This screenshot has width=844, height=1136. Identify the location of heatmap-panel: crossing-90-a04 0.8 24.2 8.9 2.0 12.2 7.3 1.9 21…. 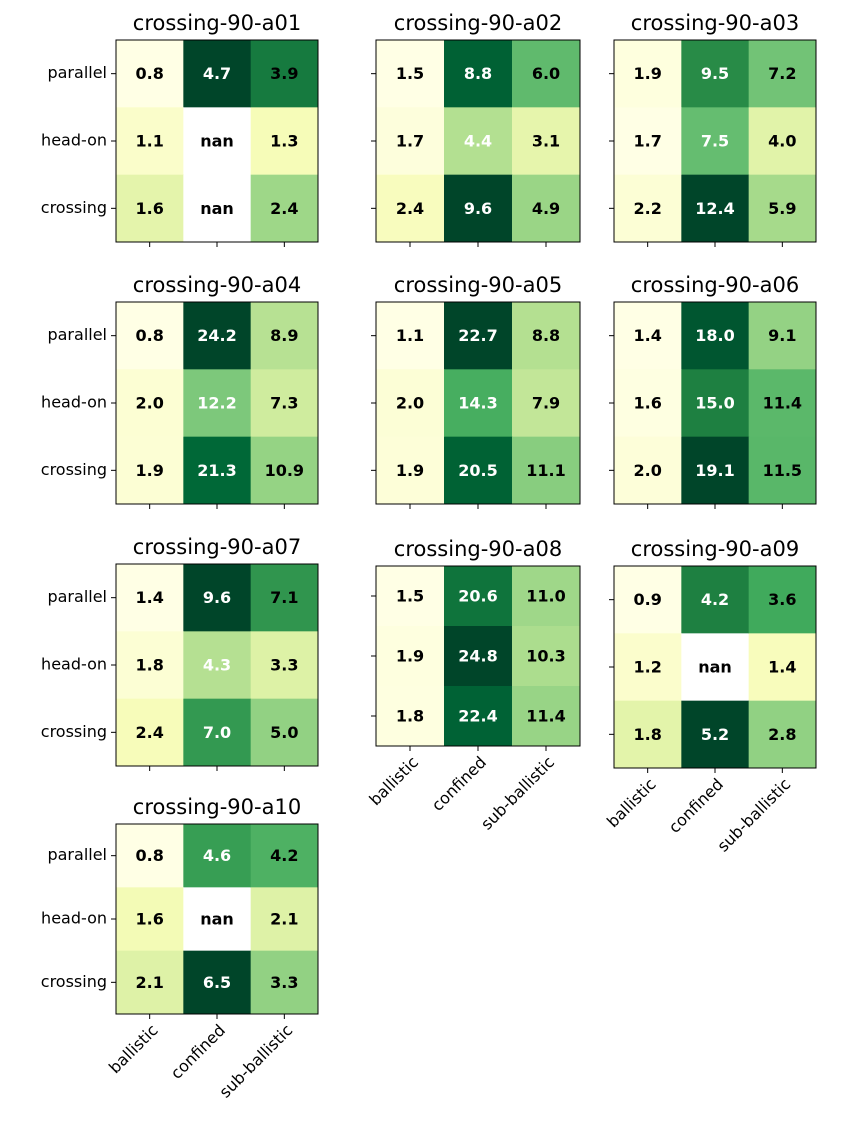
(180, 391).